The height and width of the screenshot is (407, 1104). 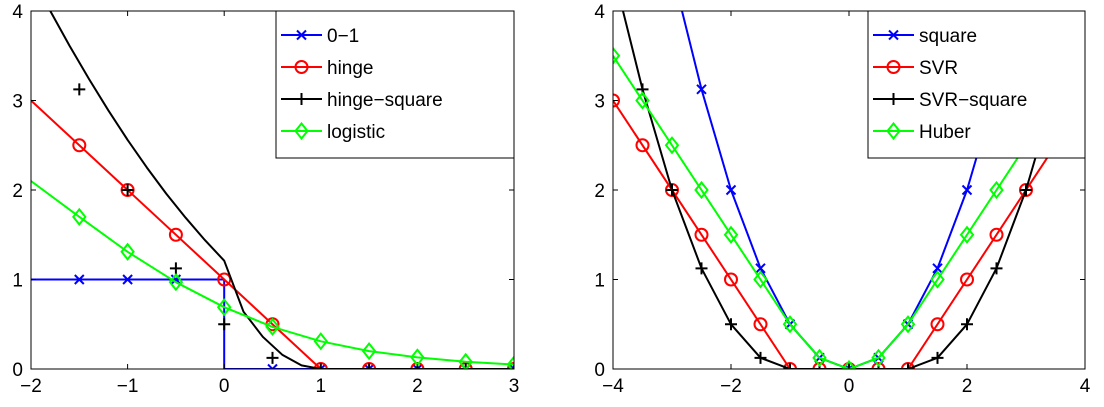 I want to click on x-tick-label: −4, so click(x=613, y=386).